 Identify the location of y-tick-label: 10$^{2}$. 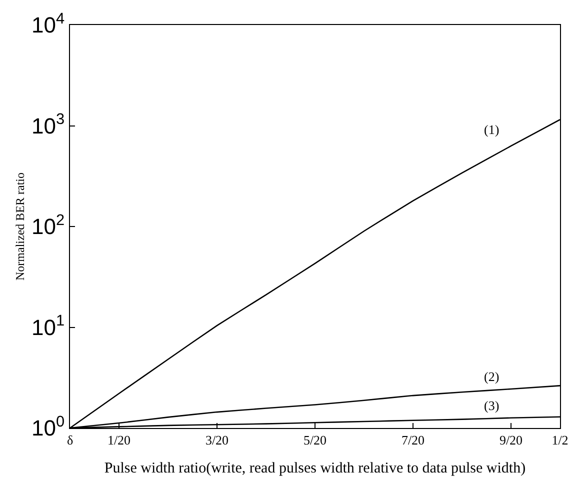
(47, 226).